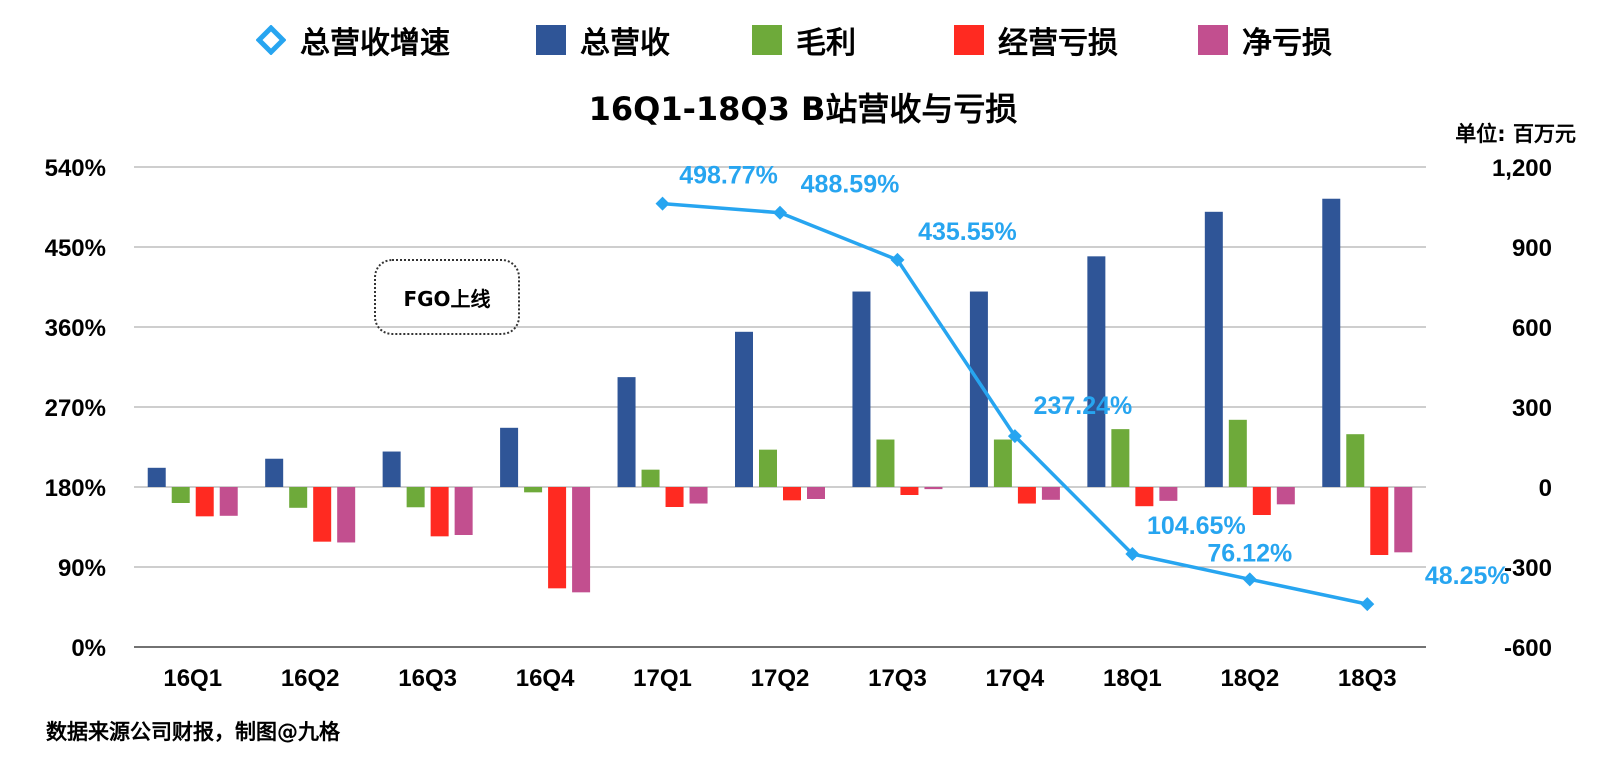  I want to click on legend-label-net-loss: 净亏损, so click(1287, 43).